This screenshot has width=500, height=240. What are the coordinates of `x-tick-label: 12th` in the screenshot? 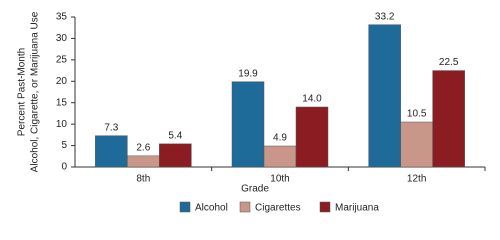 It's located at (416, 179).